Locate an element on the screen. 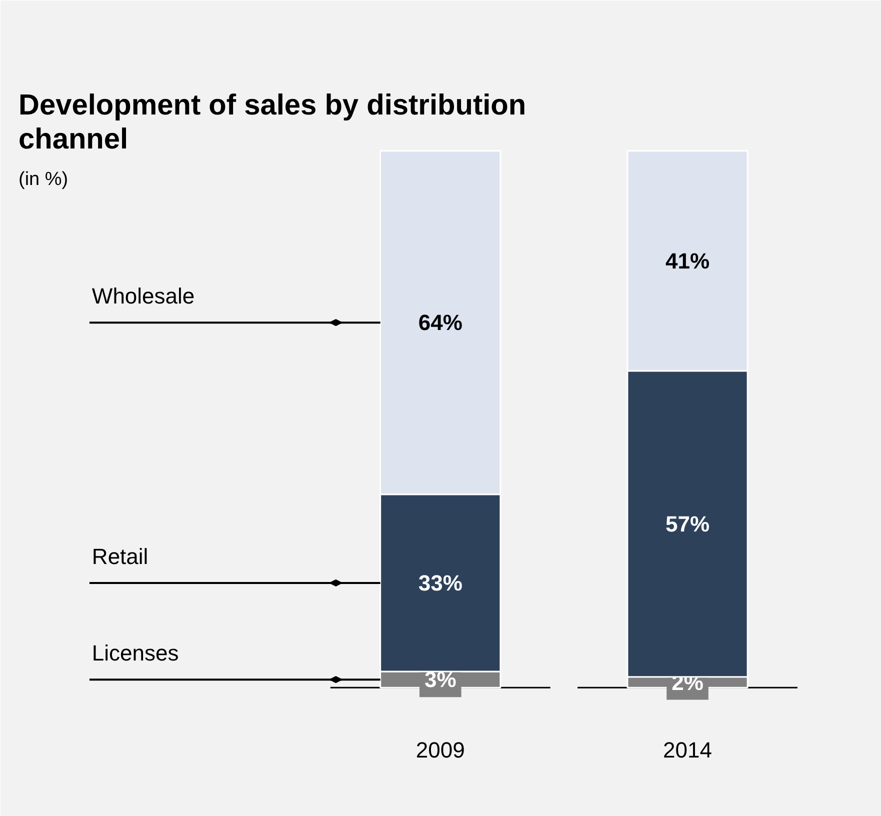 This screenshot has width=881, height=816. text: Wholesale is located at coordinates (143, 296).